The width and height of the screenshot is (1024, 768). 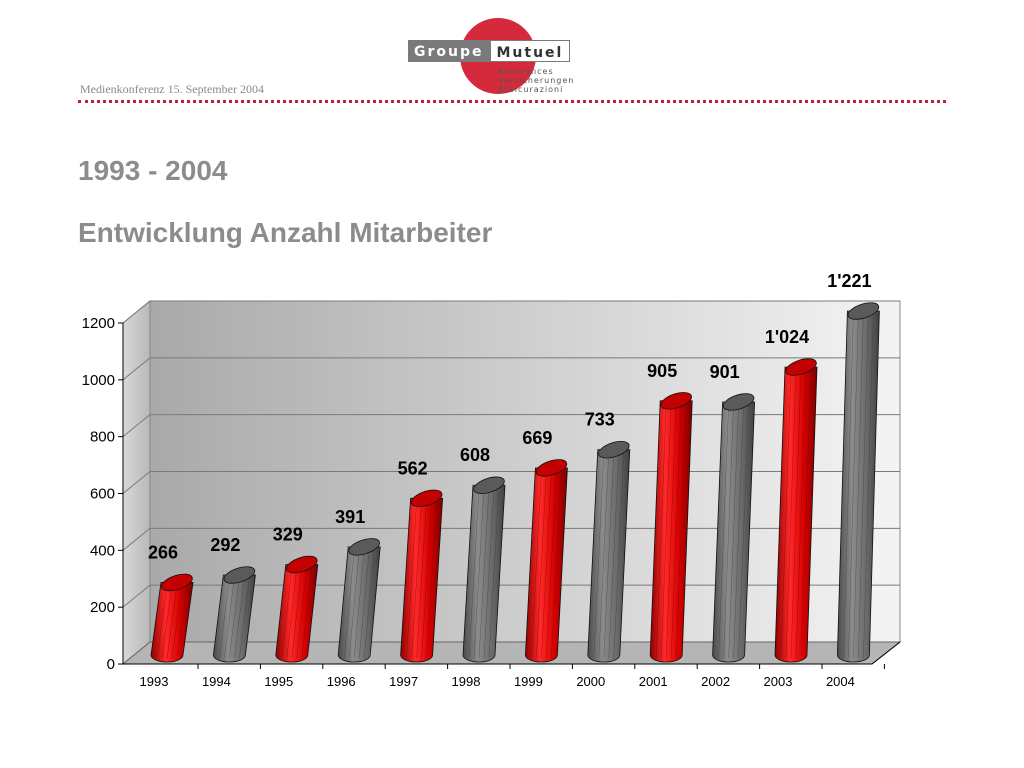 What do you see at coordinates (288, 535) in the screenshot?
I see `data-label: 329` at bounding box center [288, 535].